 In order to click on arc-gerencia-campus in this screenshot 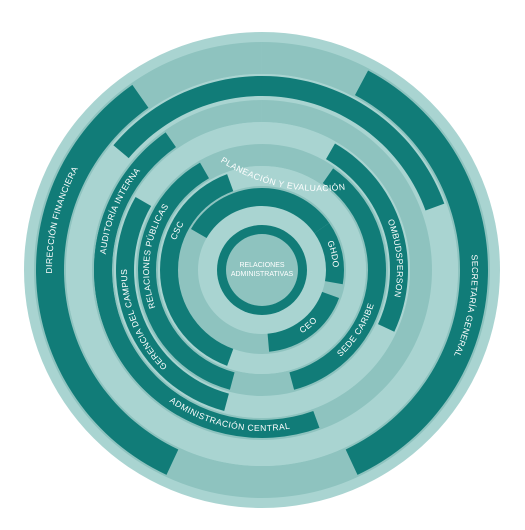, I will do `click(172, 304)`.